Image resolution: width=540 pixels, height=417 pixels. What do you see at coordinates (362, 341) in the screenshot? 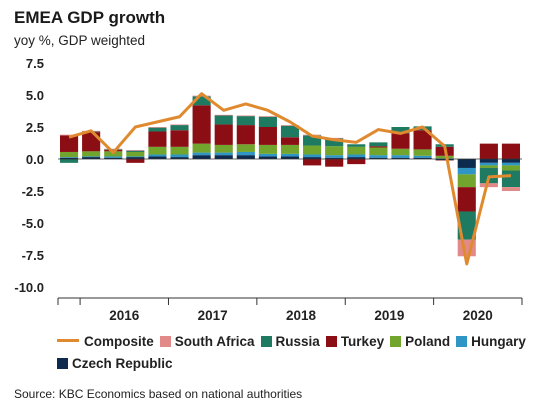
I see `legend-label: Turkey` at bounding box center [362, 341].